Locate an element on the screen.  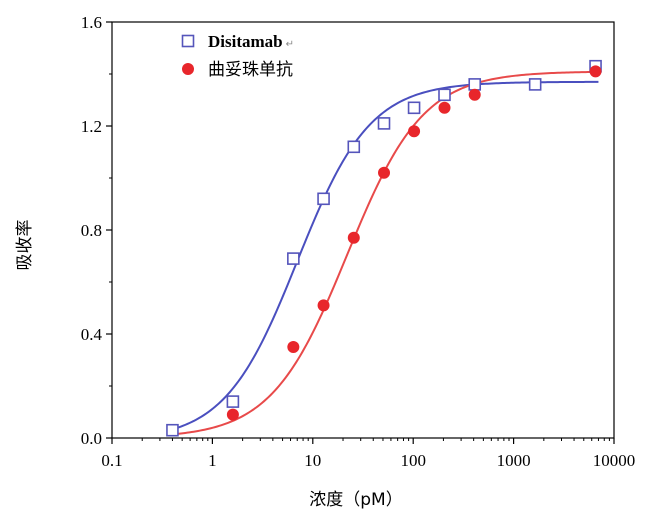
y-tick-label-4: 1.6 is located at coordinates (91, 22).